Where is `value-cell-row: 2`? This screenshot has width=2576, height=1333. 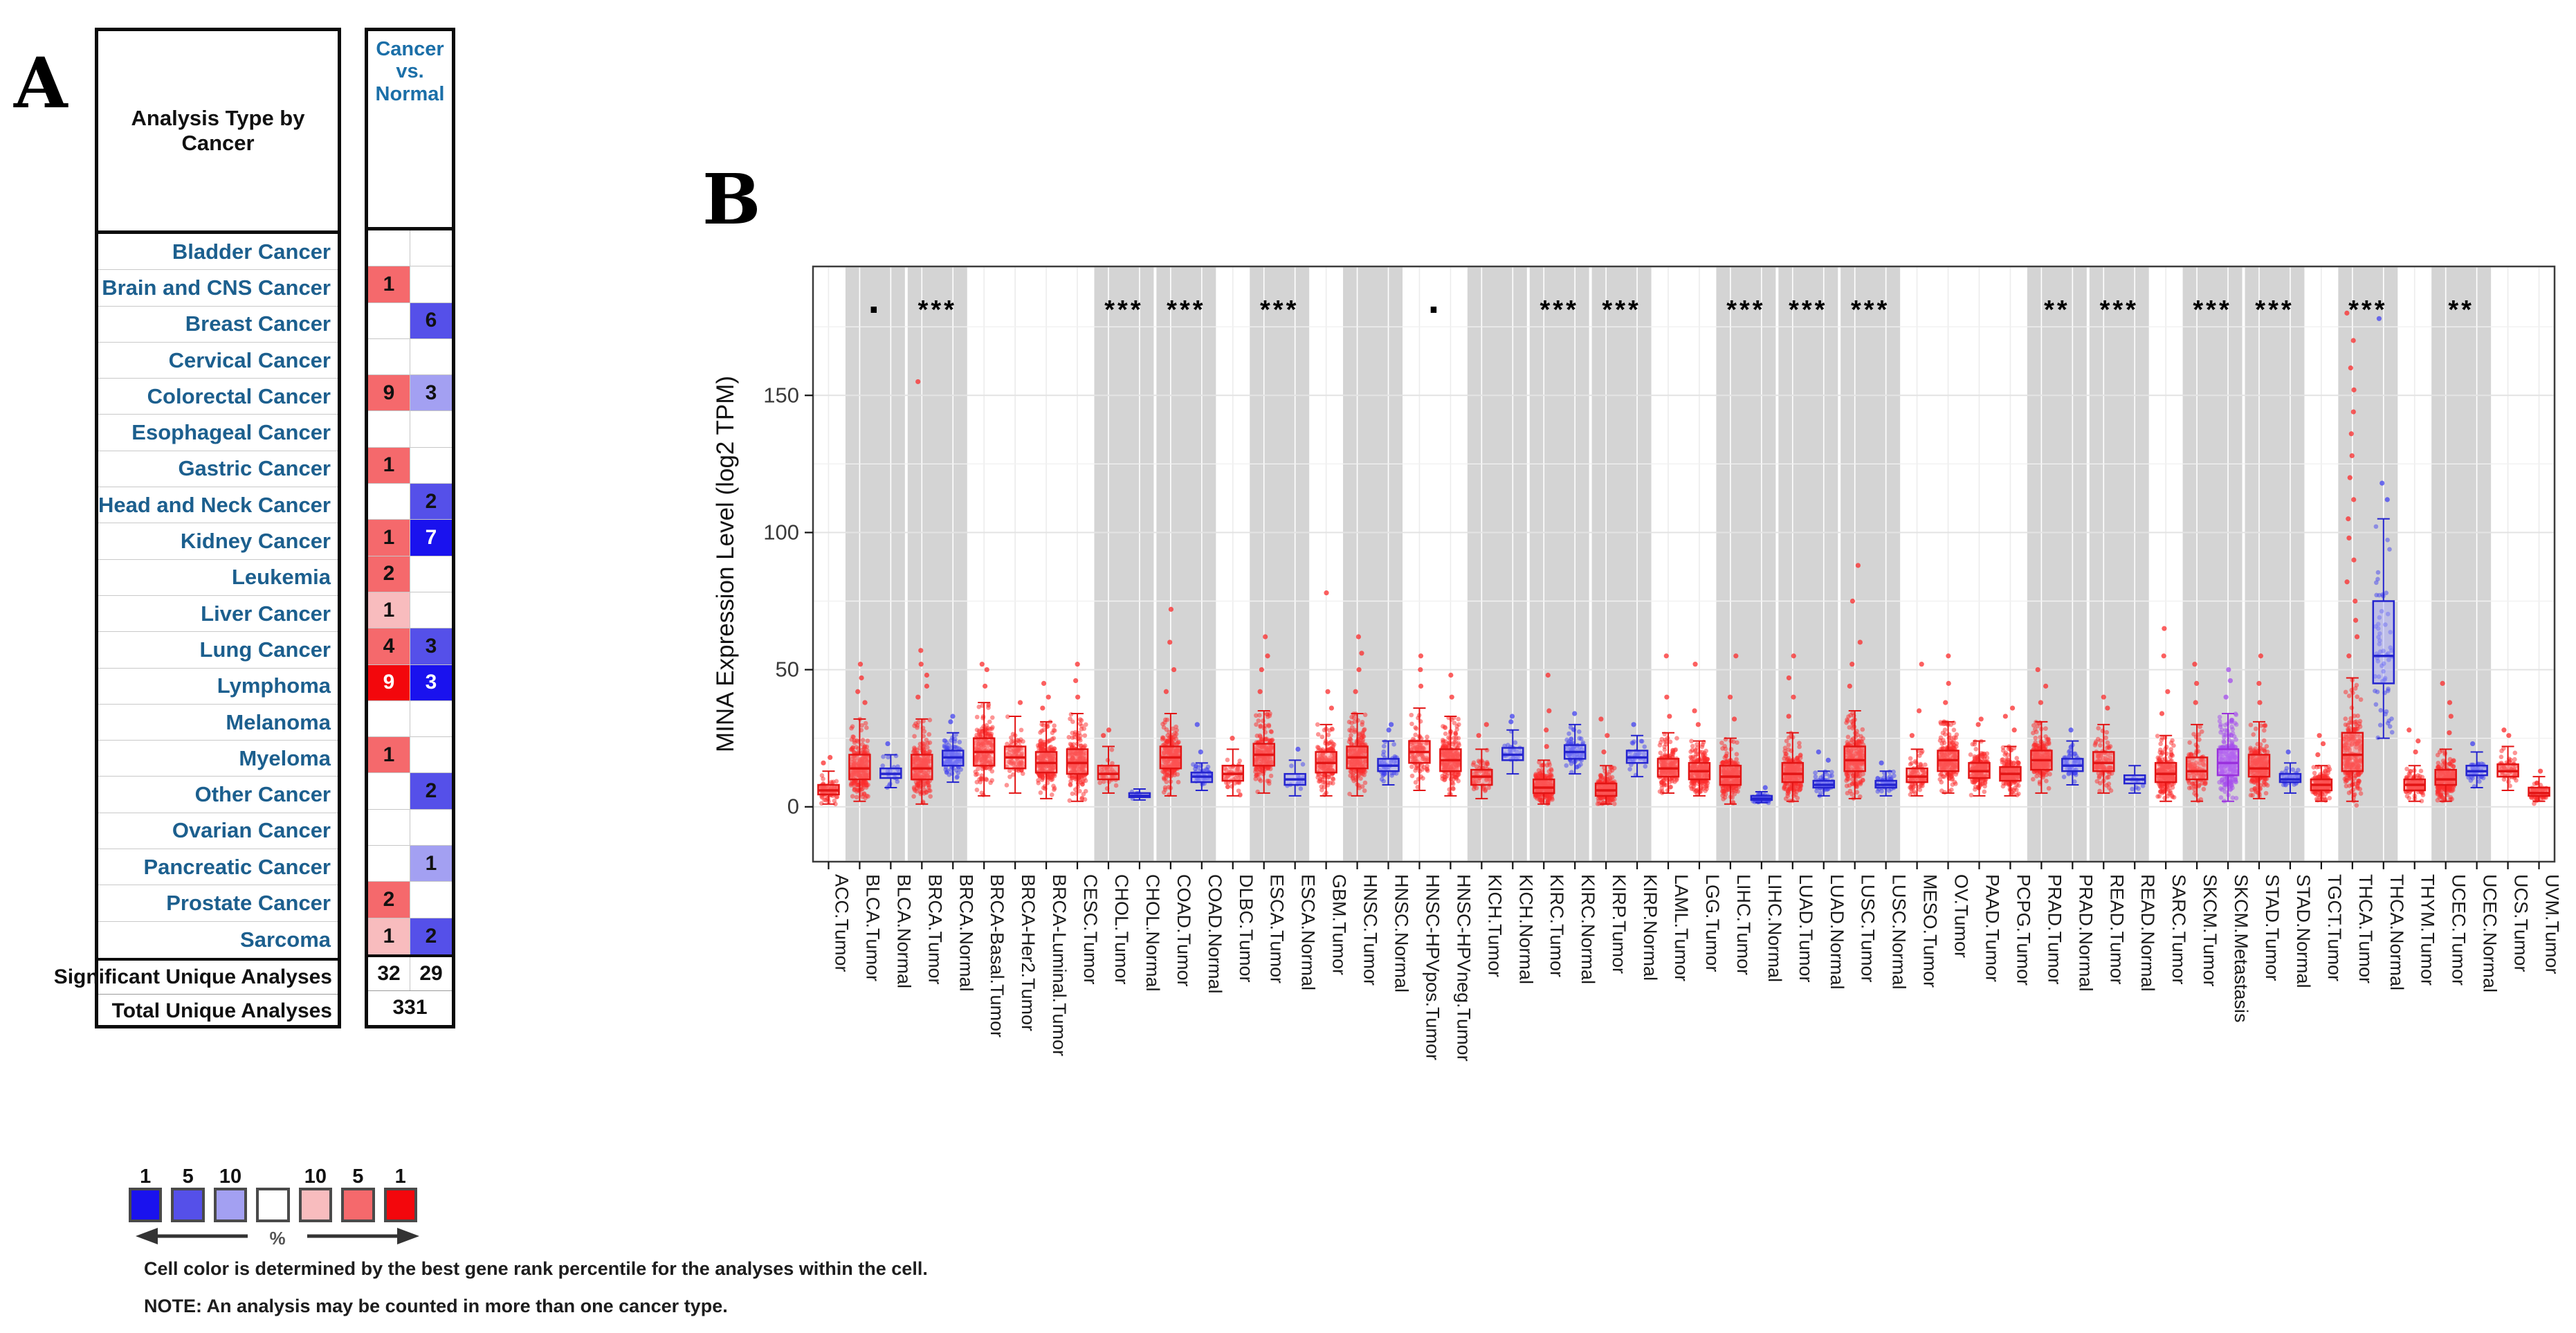 value-cell-row: 2 is located at coordinates (410, 791).